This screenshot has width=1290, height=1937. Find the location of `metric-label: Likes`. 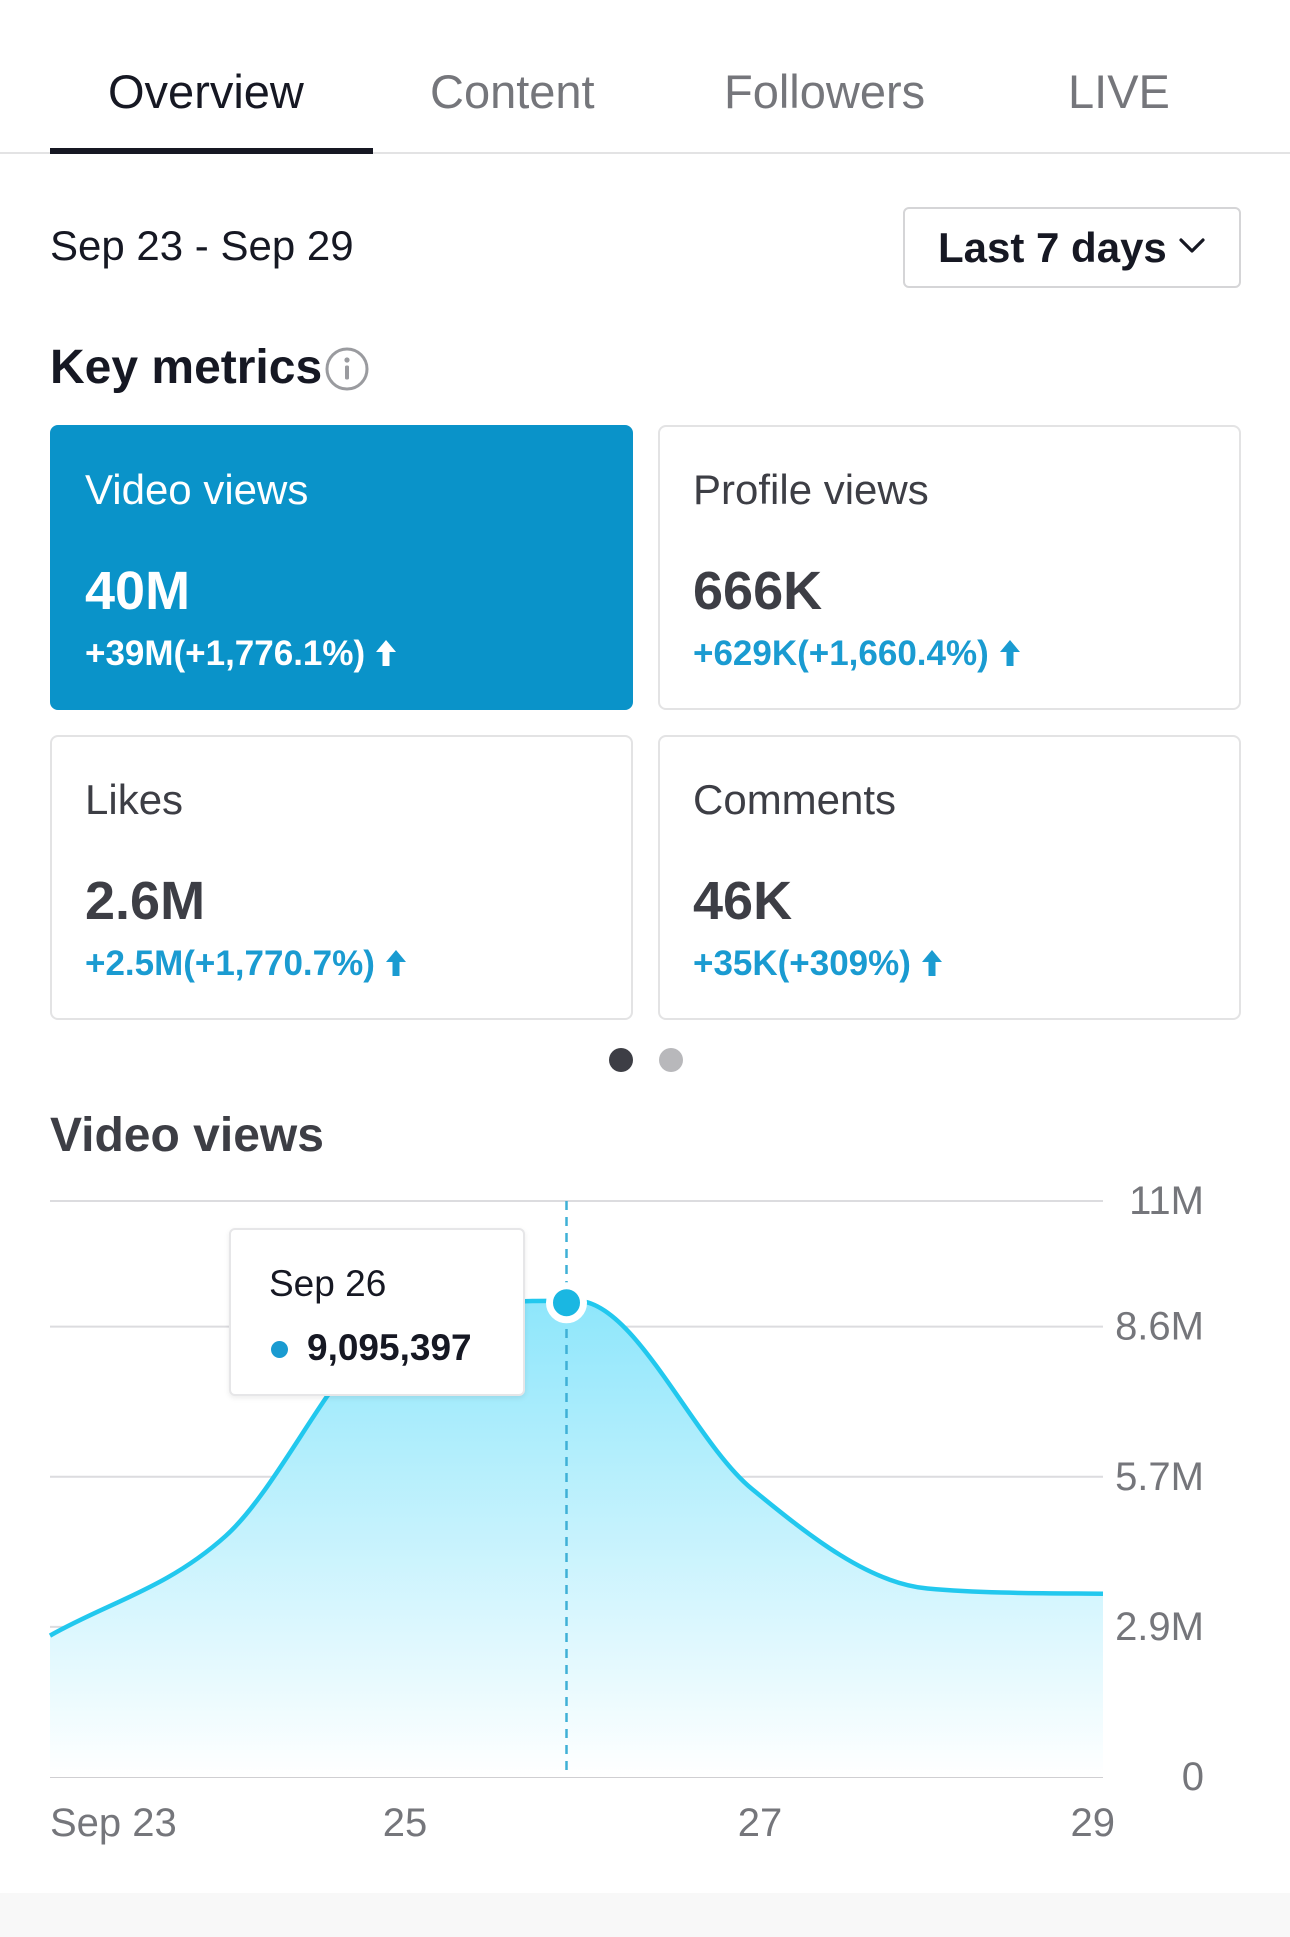

metric-label: Likes is located at coordinates (134, 799).